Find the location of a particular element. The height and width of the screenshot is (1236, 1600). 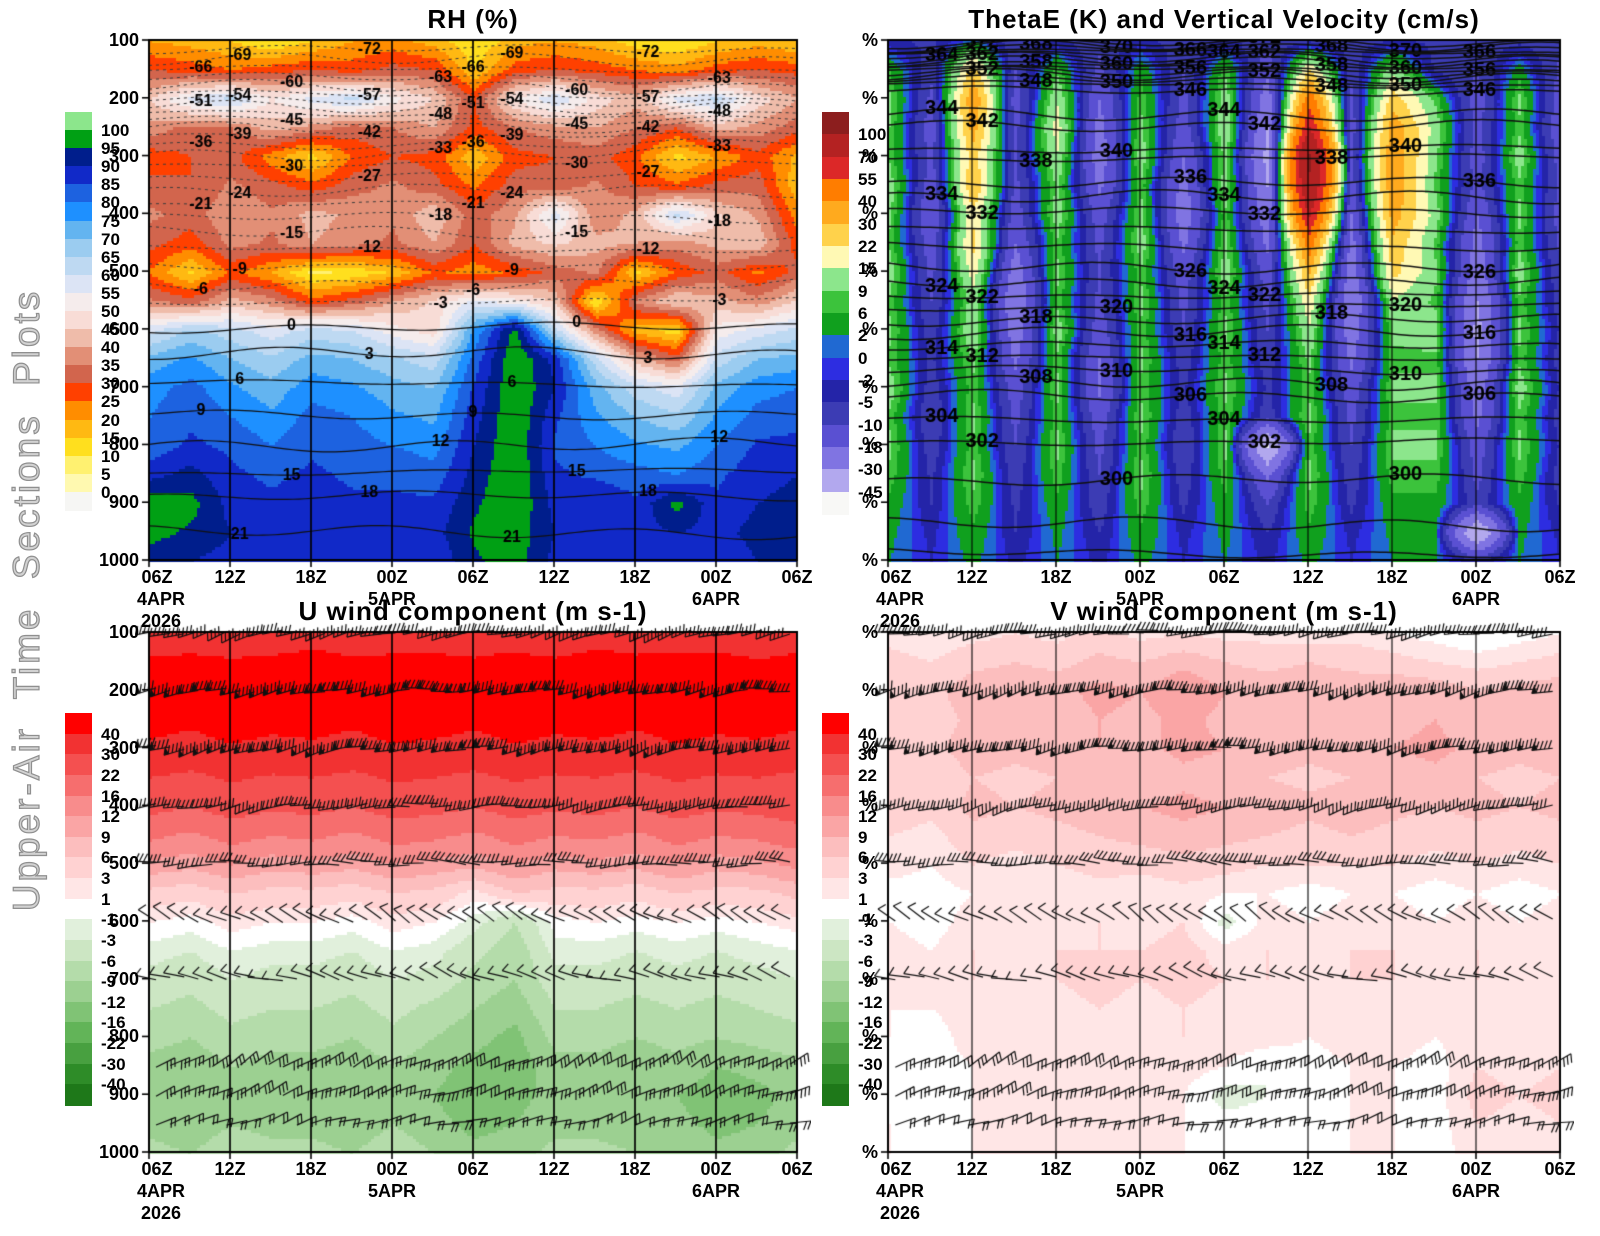

colorbar-label: 60 is located at coordinates (110, 275).